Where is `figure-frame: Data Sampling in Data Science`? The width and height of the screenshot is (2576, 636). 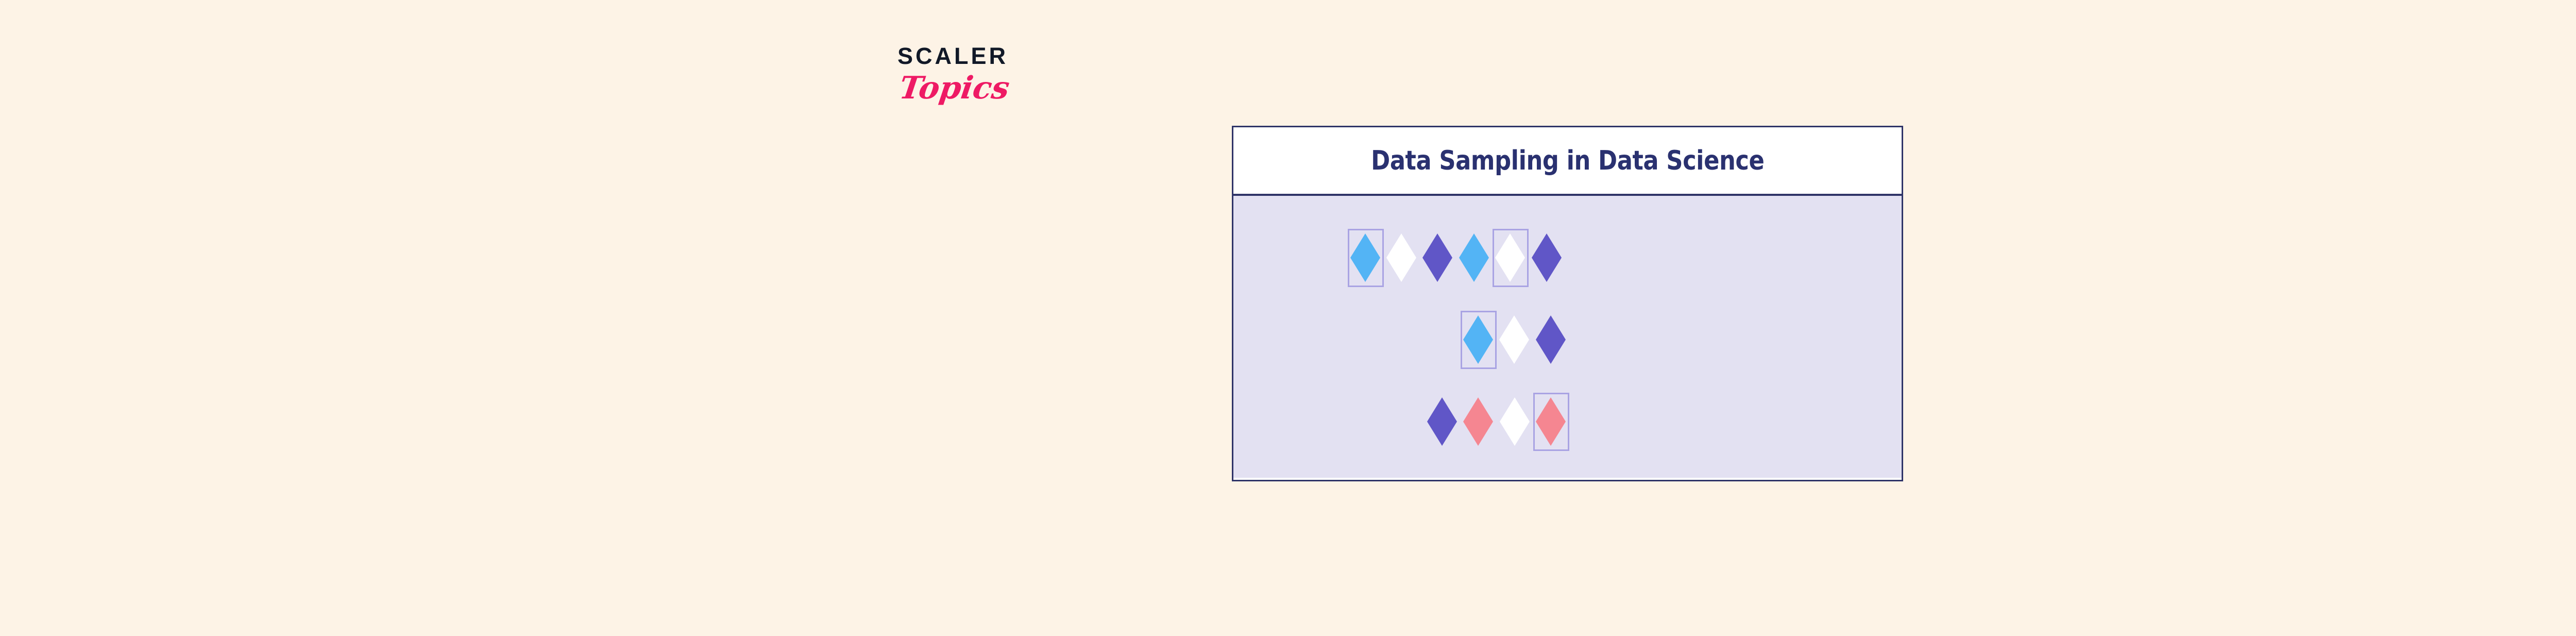 figure-frame: Data Sampling in Data Science is located at coordinates (1567, 303).